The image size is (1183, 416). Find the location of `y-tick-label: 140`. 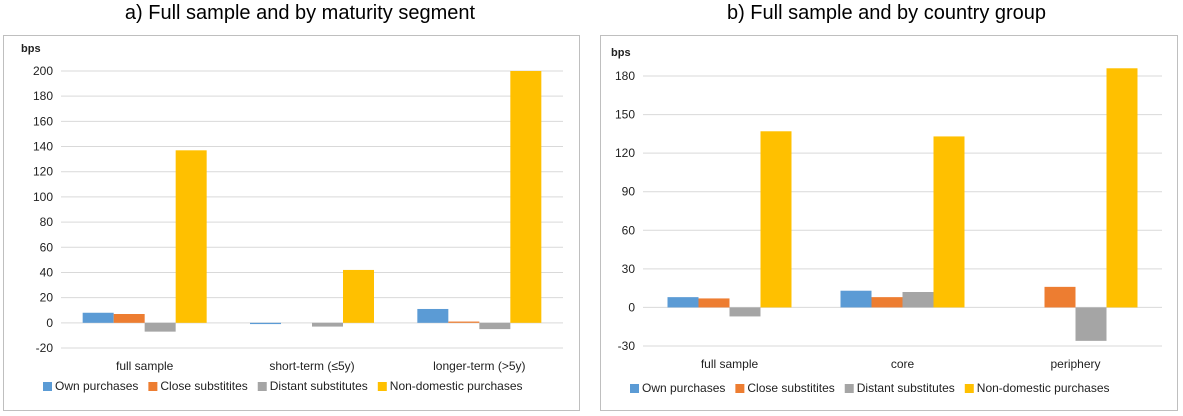

y-tick-label: 140 is located at coordinates (43, 147).